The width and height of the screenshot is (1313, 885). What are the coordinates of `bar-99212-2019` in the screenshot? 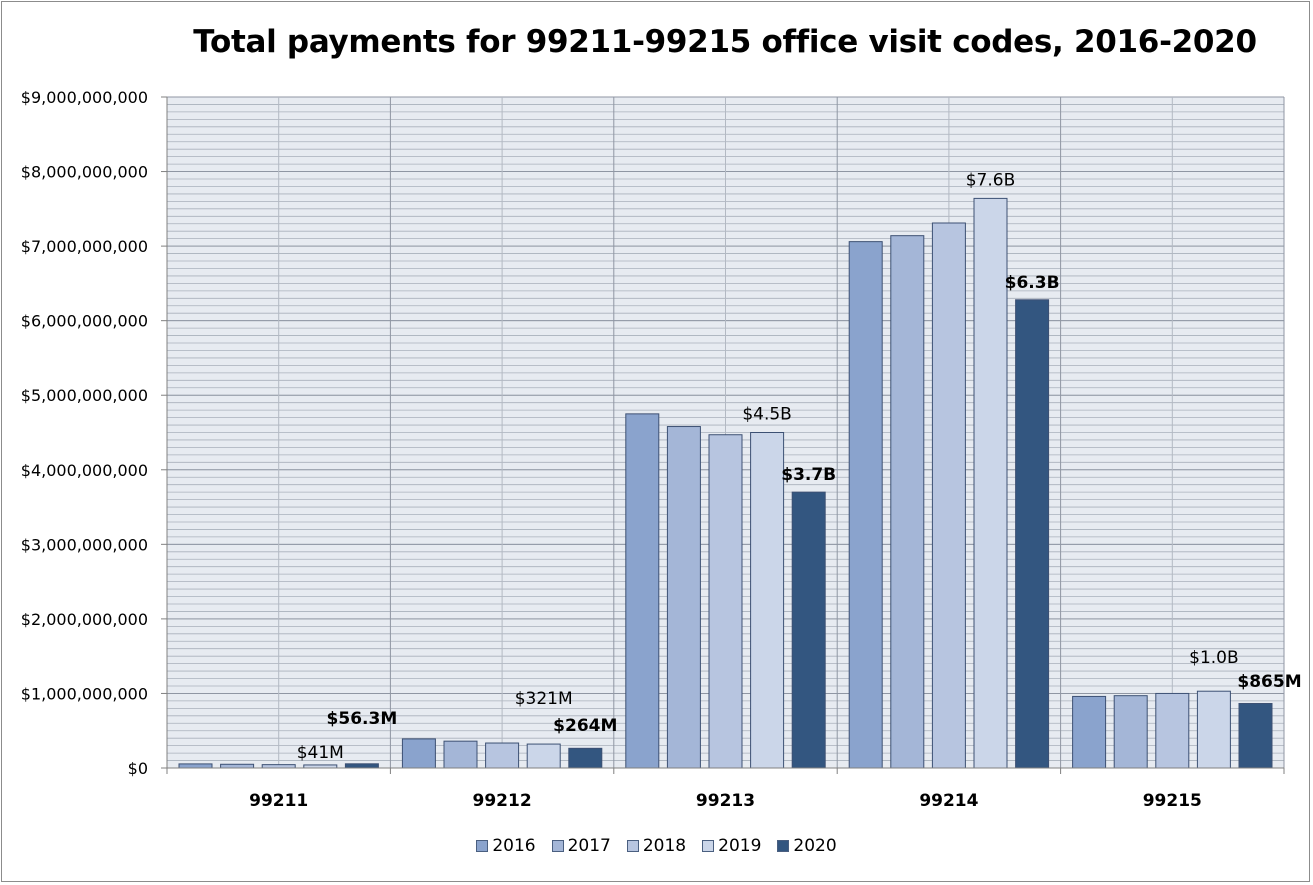 It's located at (543, 756).